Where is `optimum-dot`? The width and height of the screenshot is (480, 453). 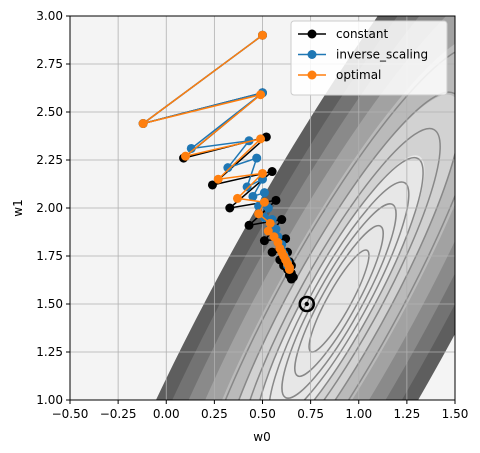 optimum-dot is located at coordinates (306, 304).